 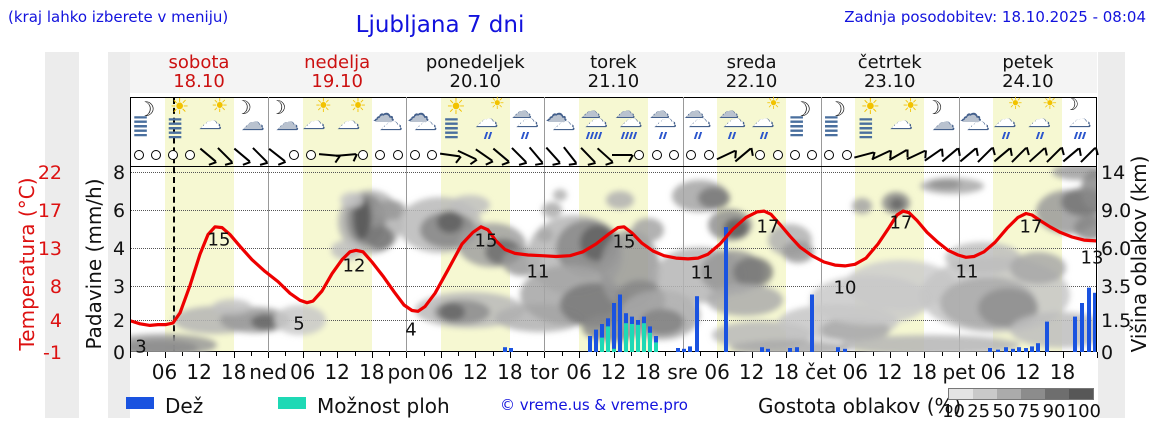 I want to click on temp-tick-label: 13, so click(x=49, y=249).